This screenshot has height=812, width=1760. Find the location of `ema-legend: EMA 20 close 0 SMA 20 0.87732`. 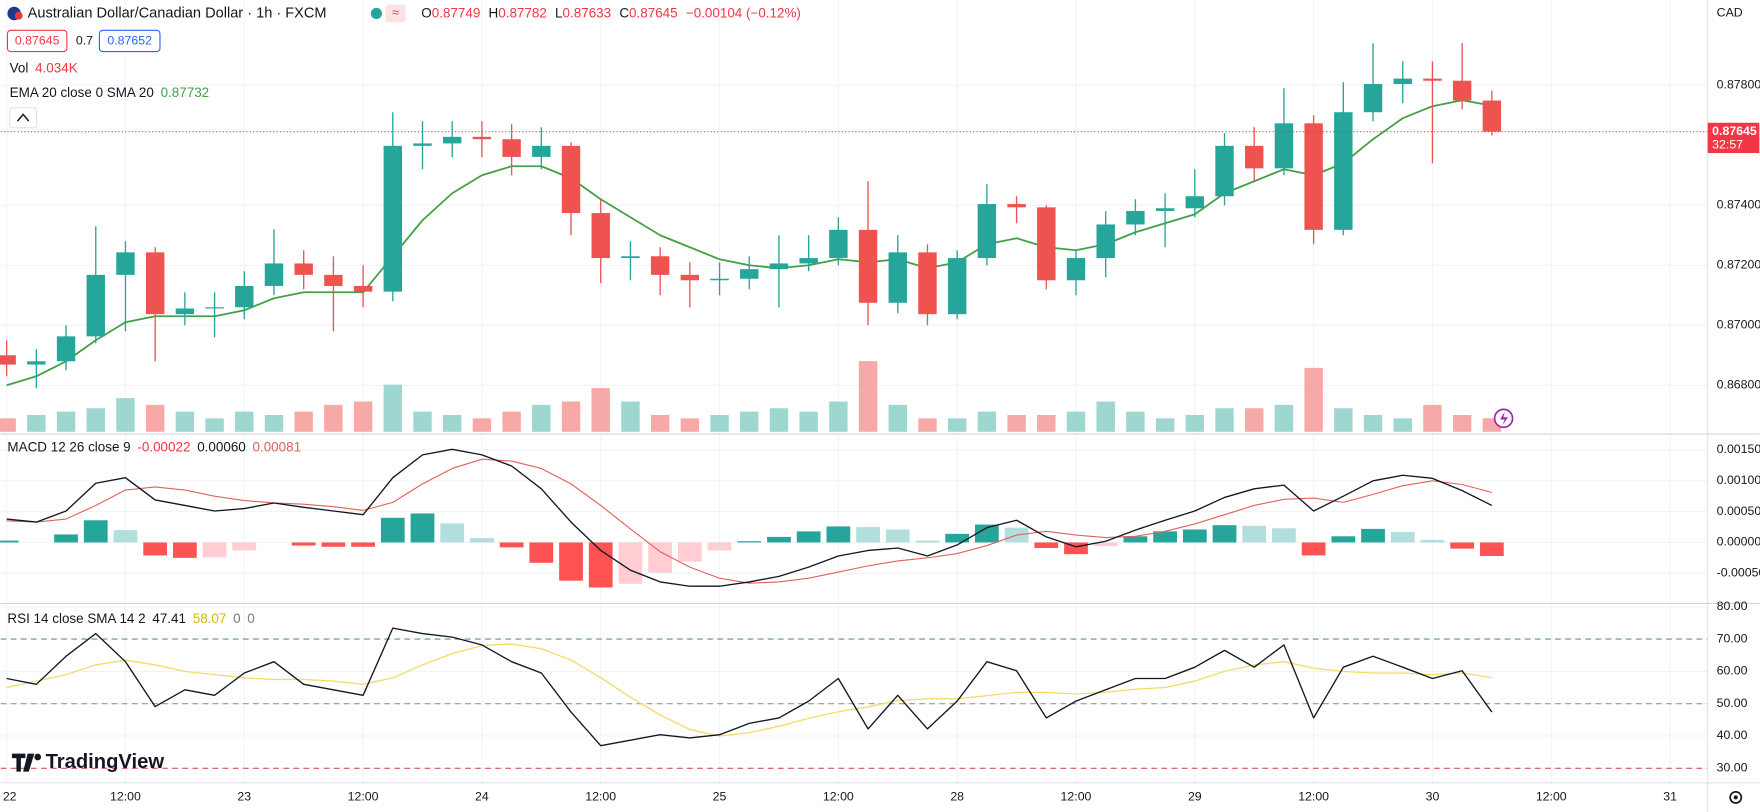

ema-legend: EMA 20 close 0 SMA 20 0.87732 is located at coordinates (109, 92).